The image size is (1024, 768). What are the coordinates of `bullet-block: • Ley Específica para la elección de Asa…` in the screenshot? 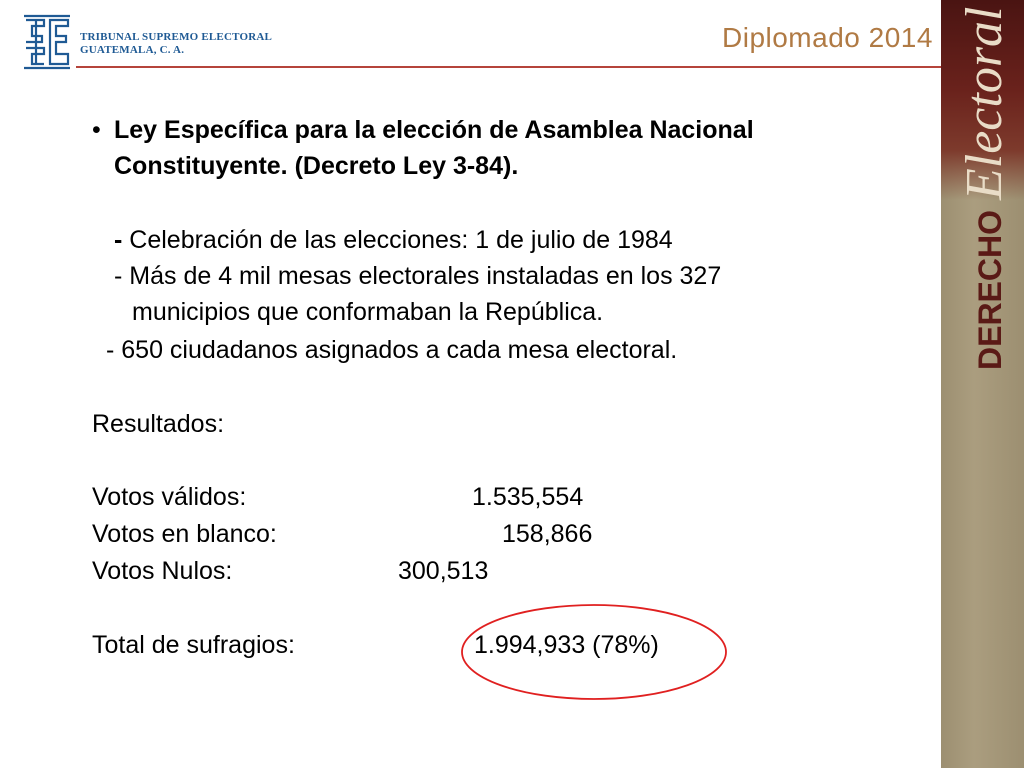 It's located at (423, 148).